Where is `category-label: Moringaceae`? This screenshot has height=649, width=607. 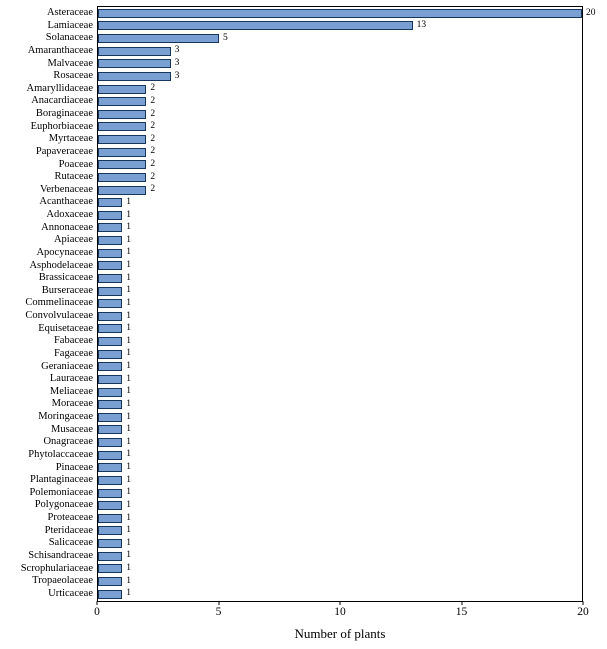 category-label: Moringaceae is located at coordinates (65, 417).